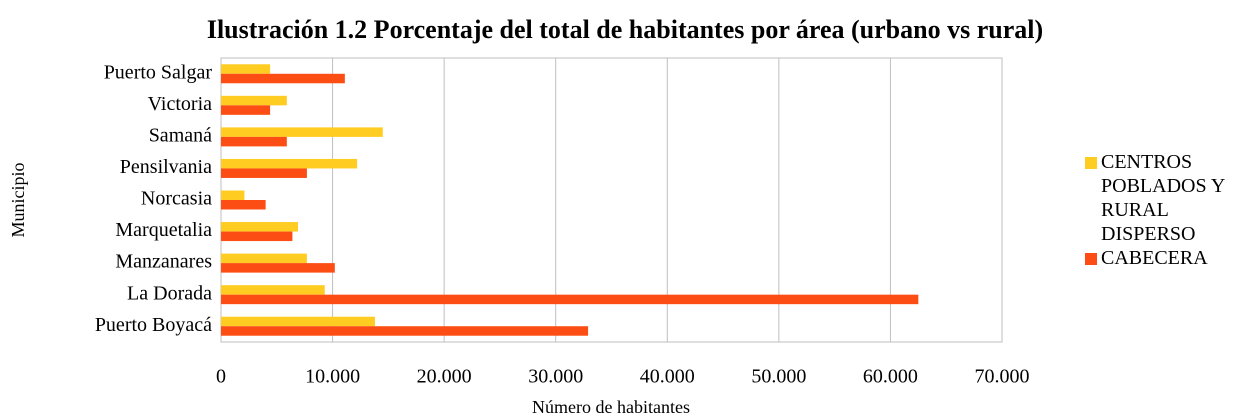  What do you see at coordinates (180, 104) in the screenshot?
I see `y-tick-label: Victoria` at bounding box center [180, 104].